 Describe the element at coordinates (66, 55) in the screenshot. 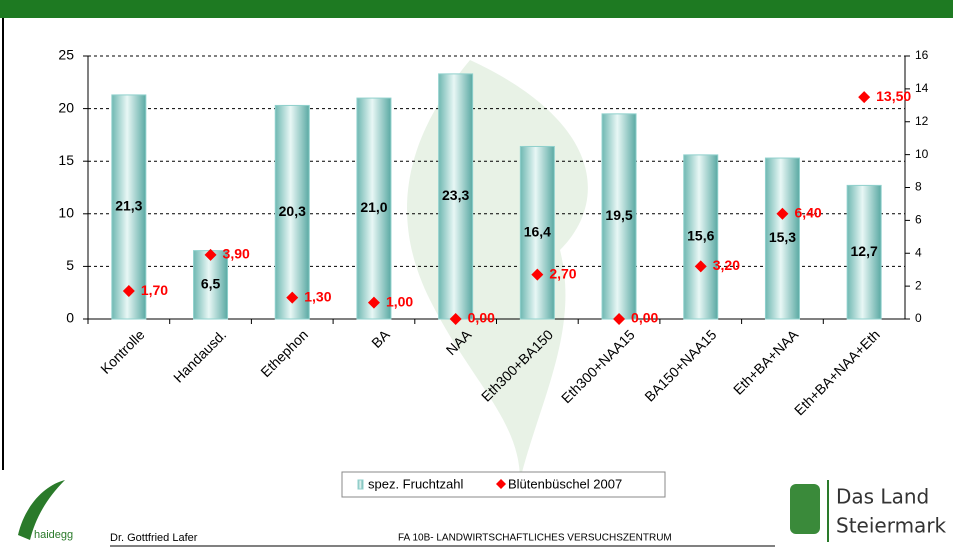

I see `y-tick-label: 25` at that location.